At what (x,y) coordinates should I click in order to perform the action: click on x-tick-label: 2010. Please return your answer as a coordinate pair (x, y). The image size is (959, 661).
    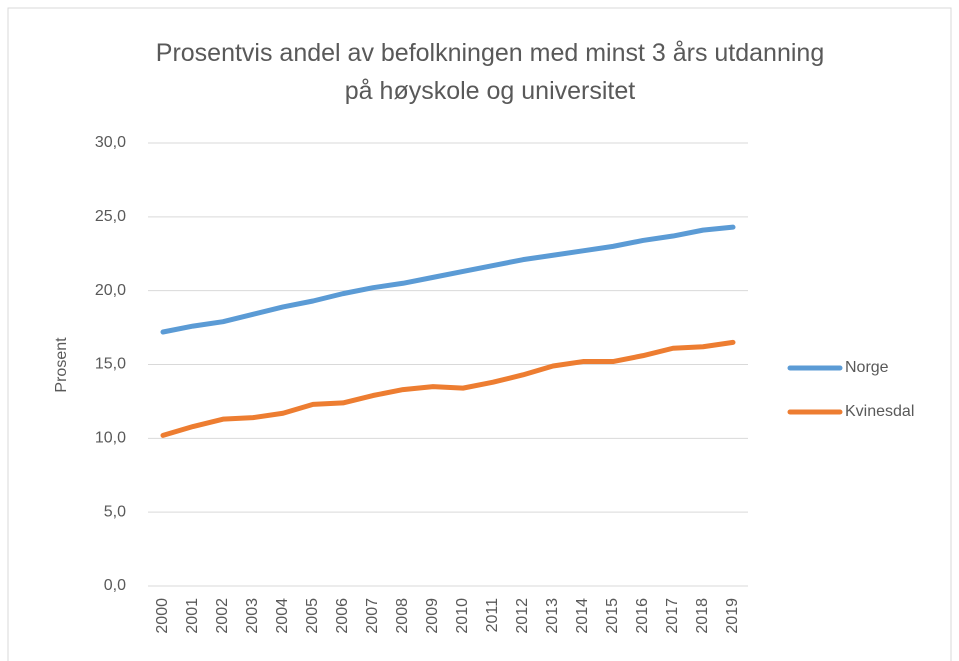
    Looking at the image, I should click on (462, 616).